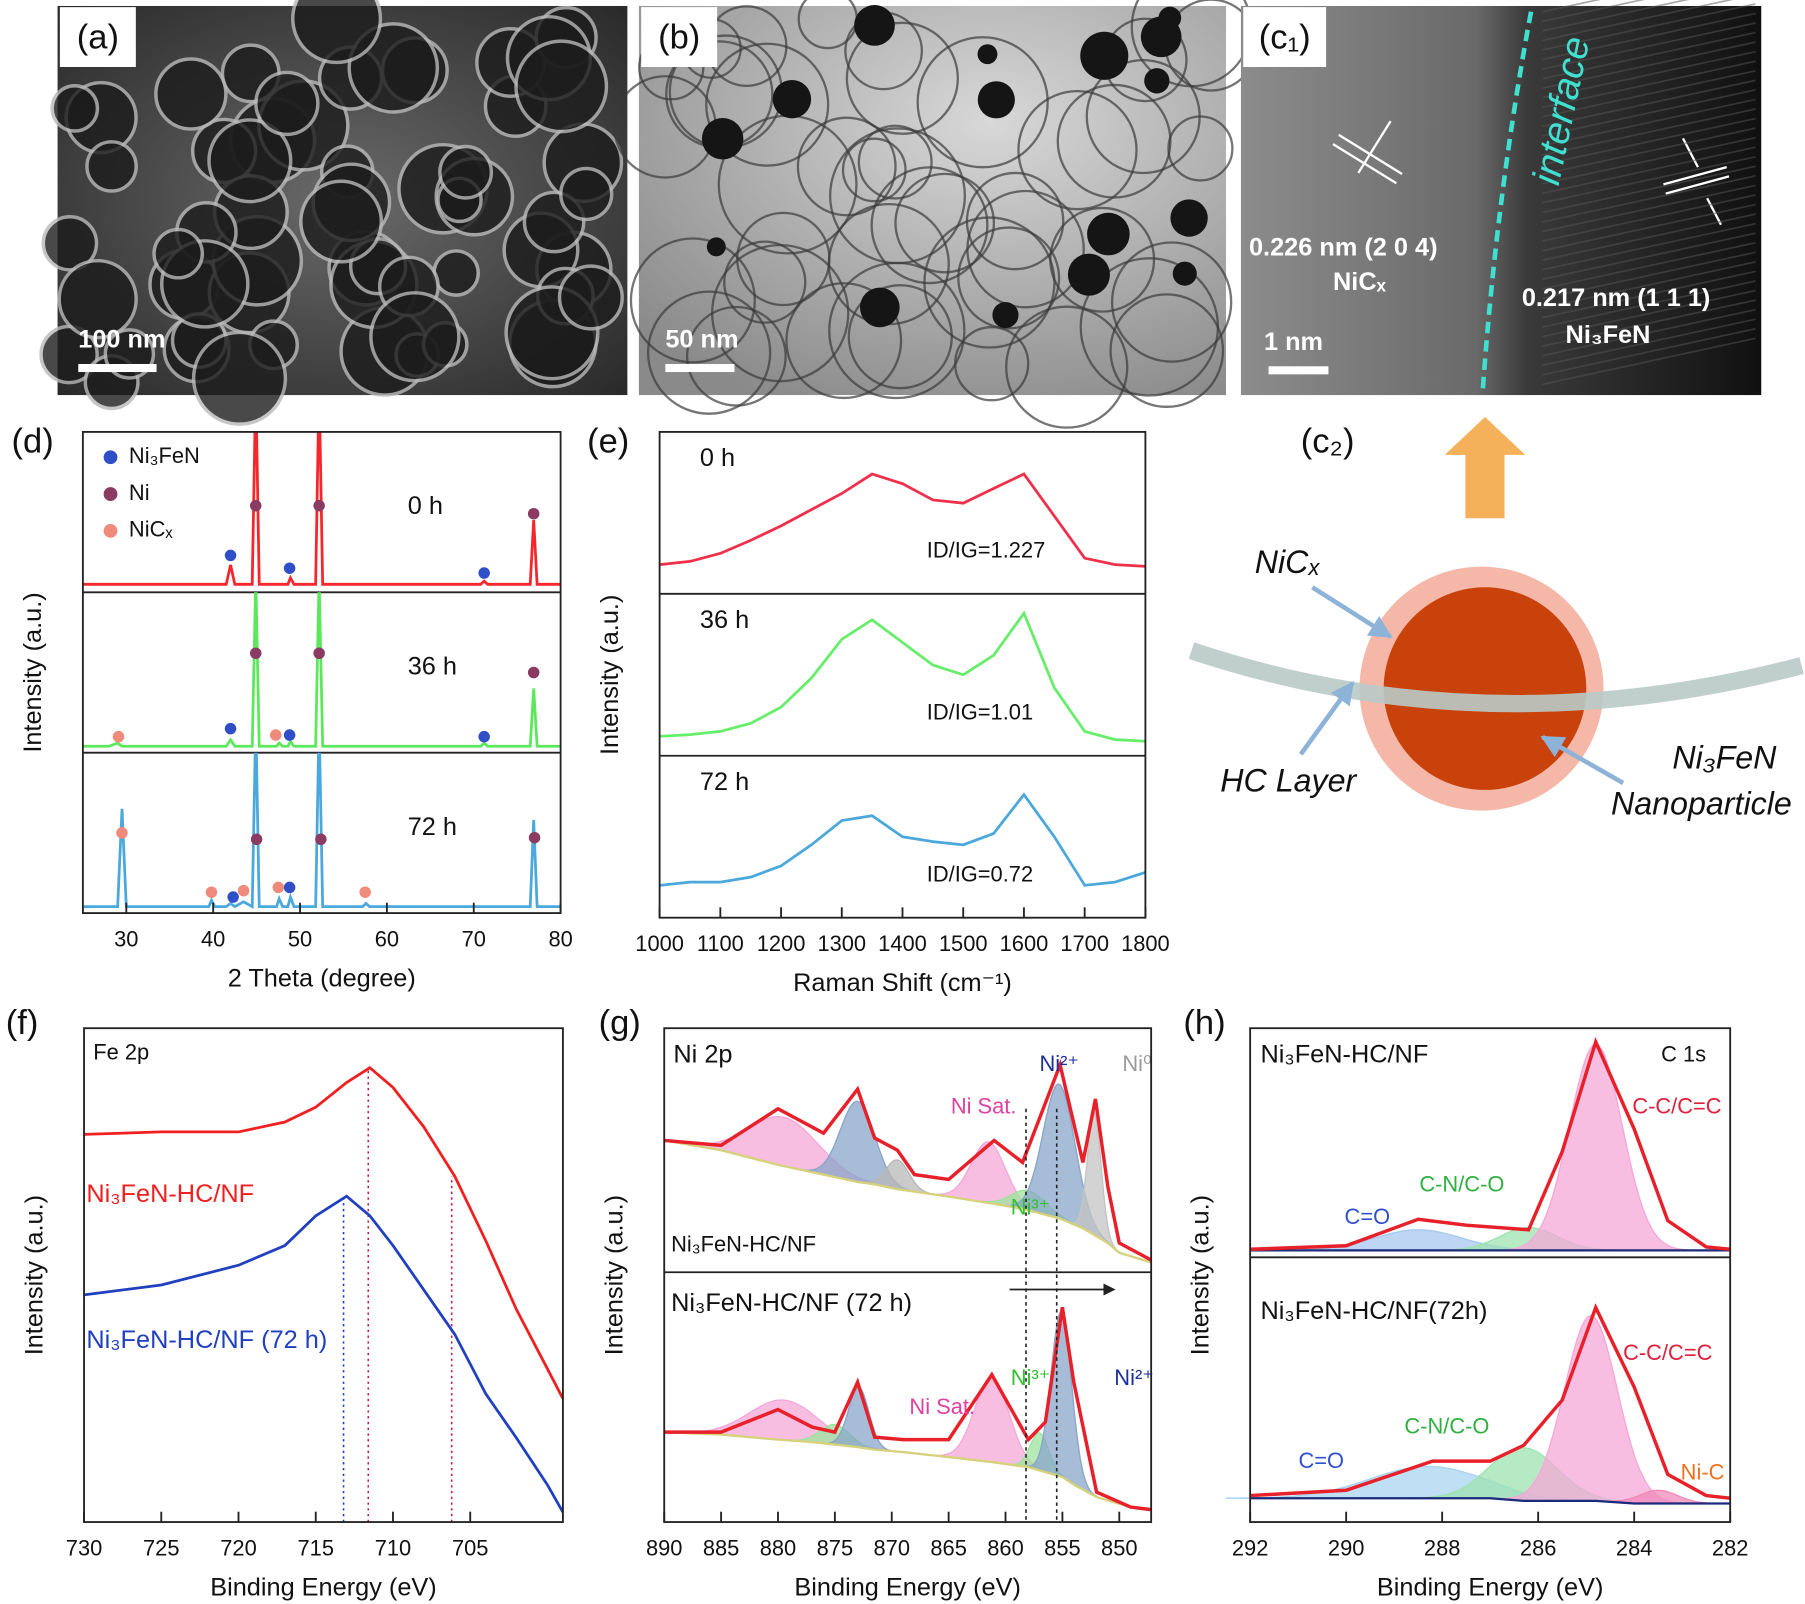 This screenshot has height=1604, width=1805. What do you see at coordinates (781, 943) in the screenshot?
I see `x-tick-label: 1200` at bounding box center [781, 943].